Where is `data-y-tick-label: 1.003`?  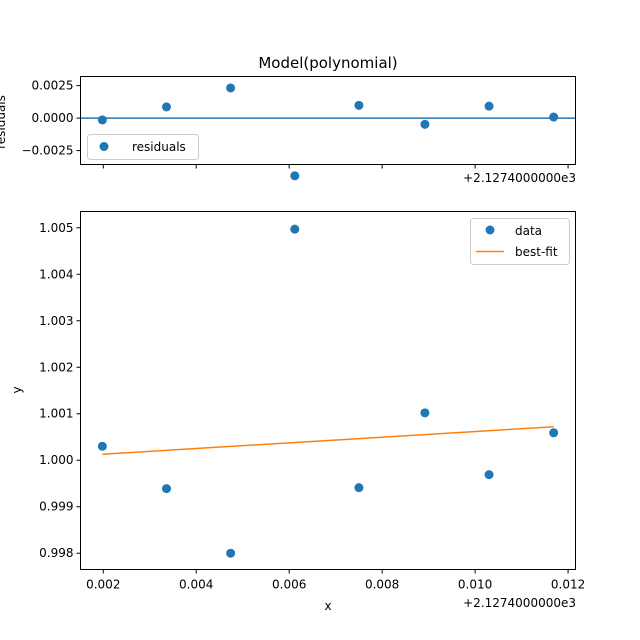 data-y-tick-label: 1.003 is located at coordinates (56, 321).